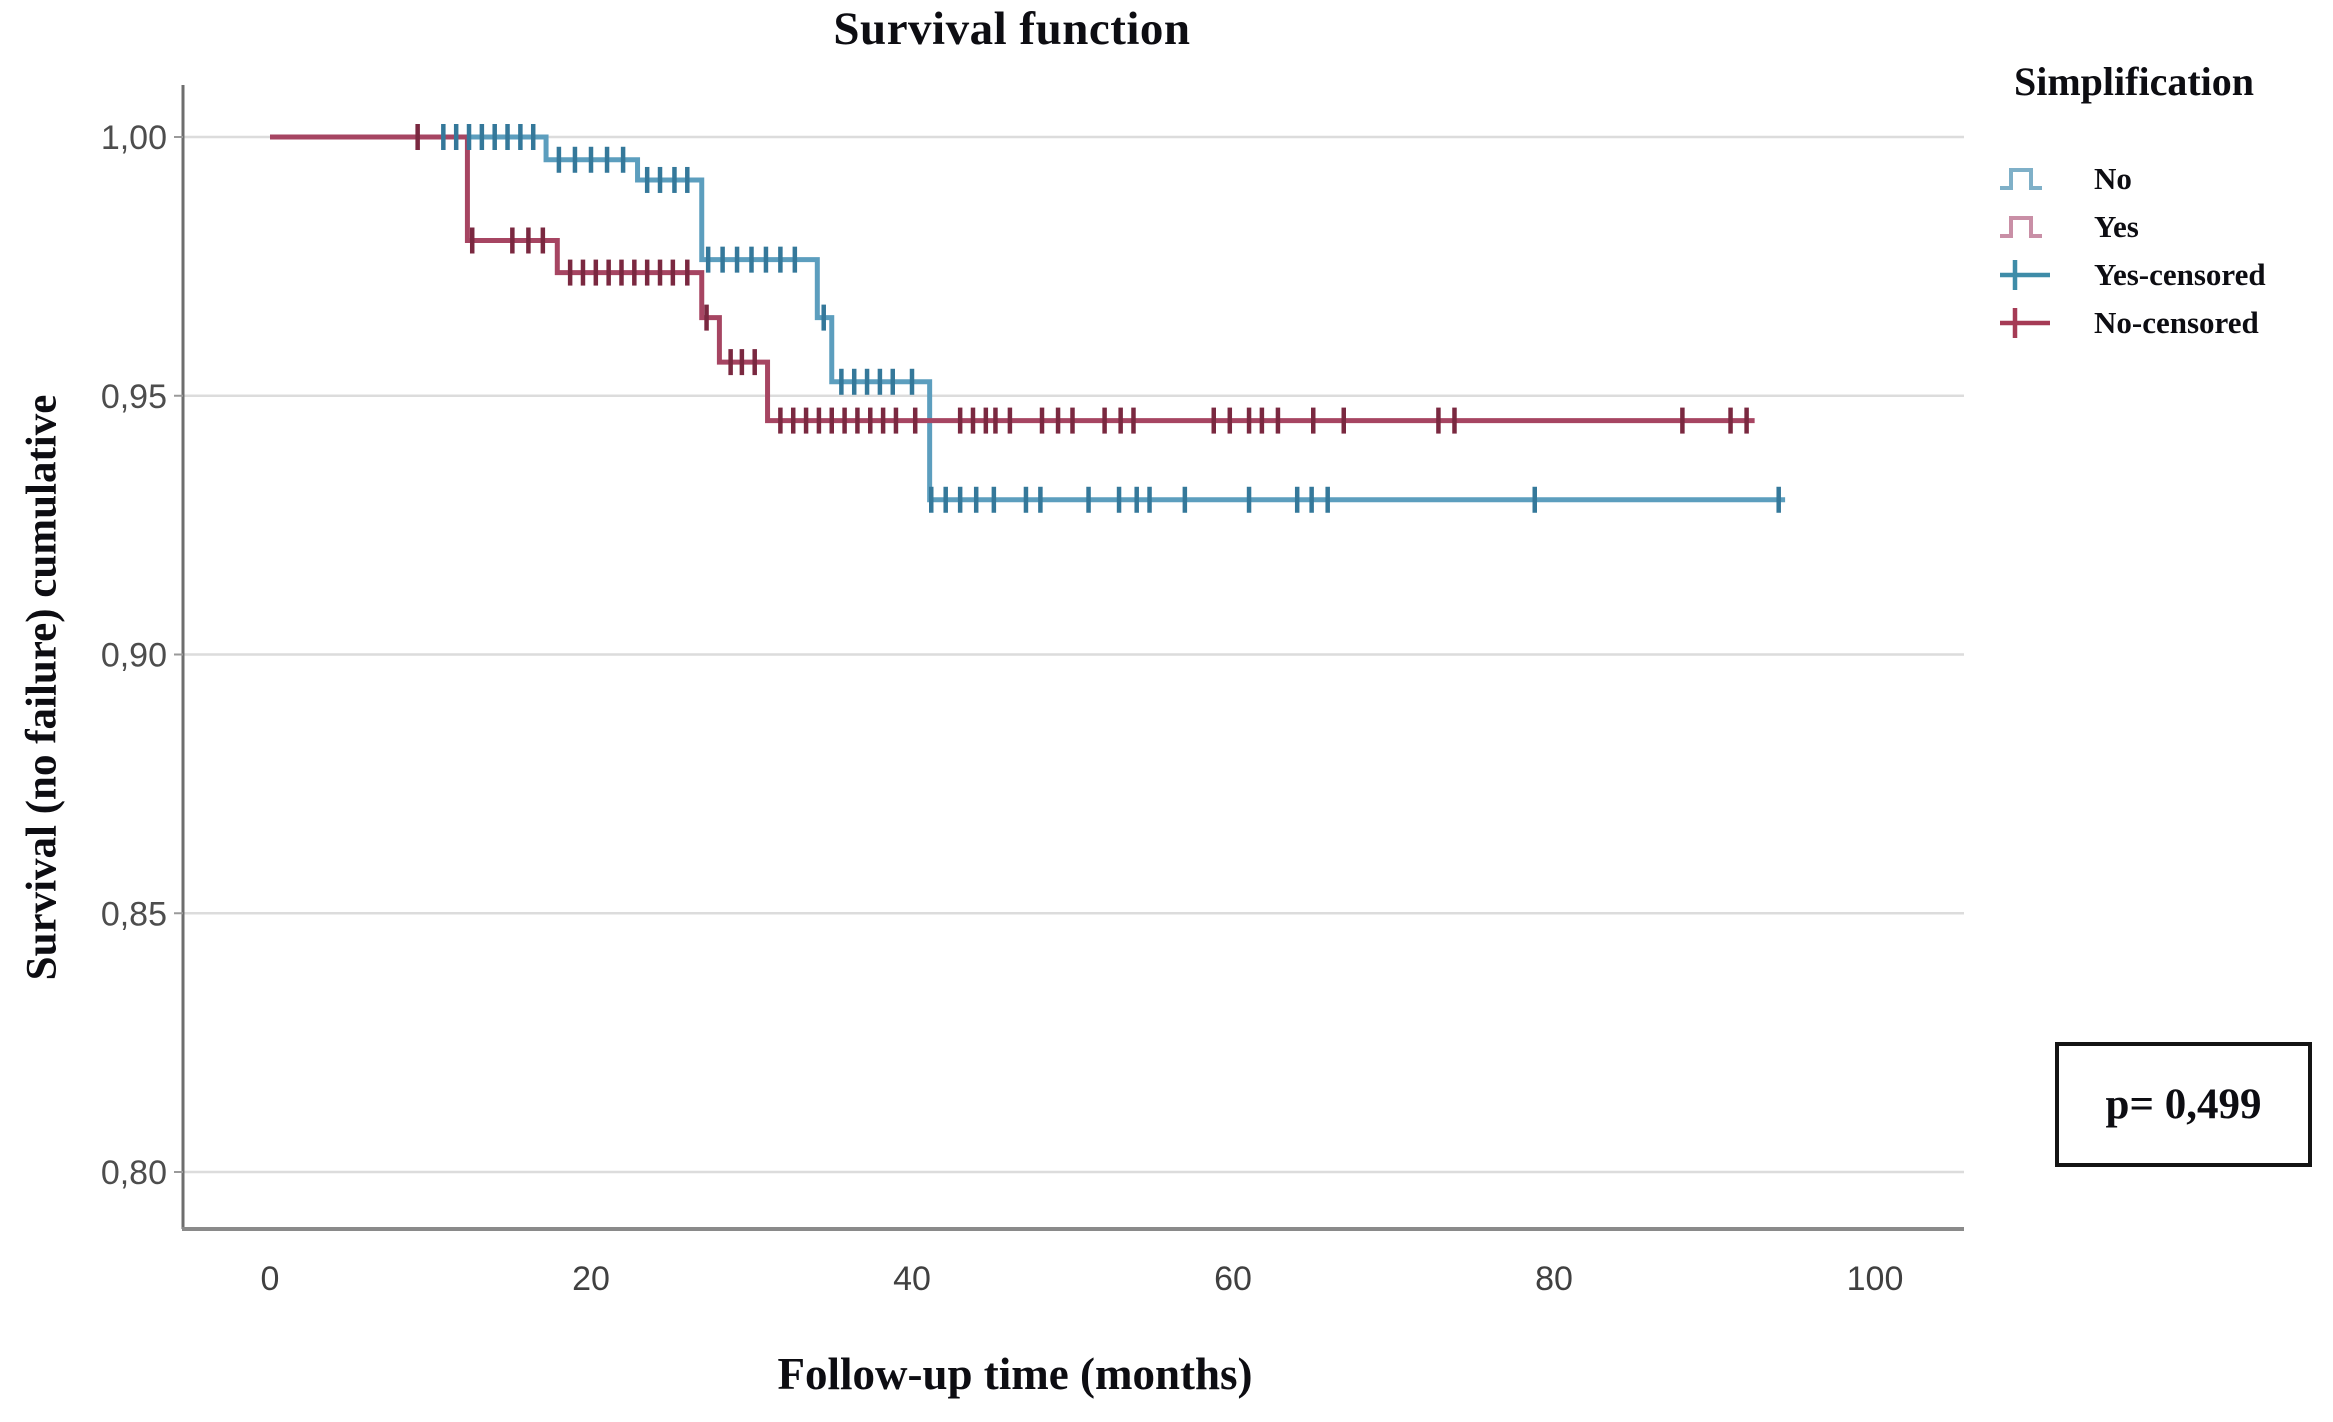  What do you see at coordinates (591, 1279) in the screenshot?
I see `svg-text: 20` at bounding box center [591, 1279].